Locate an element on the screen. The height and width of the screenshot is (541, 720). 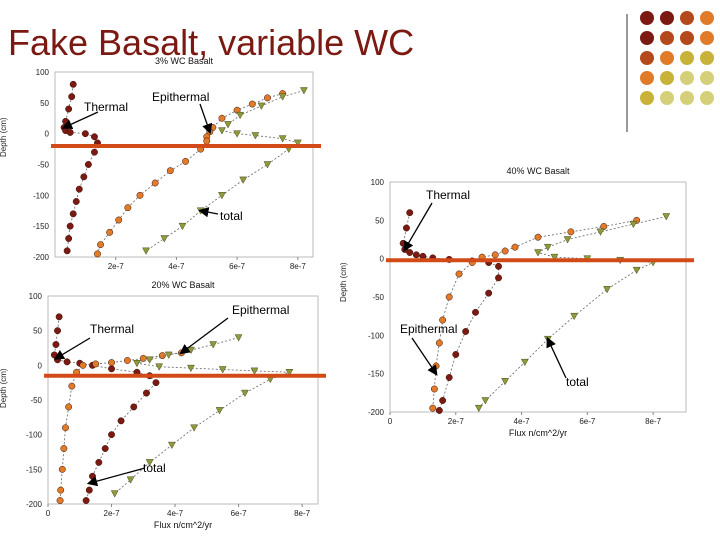
x-tick-label: 8e-7 is located at coordinates (298, 266).